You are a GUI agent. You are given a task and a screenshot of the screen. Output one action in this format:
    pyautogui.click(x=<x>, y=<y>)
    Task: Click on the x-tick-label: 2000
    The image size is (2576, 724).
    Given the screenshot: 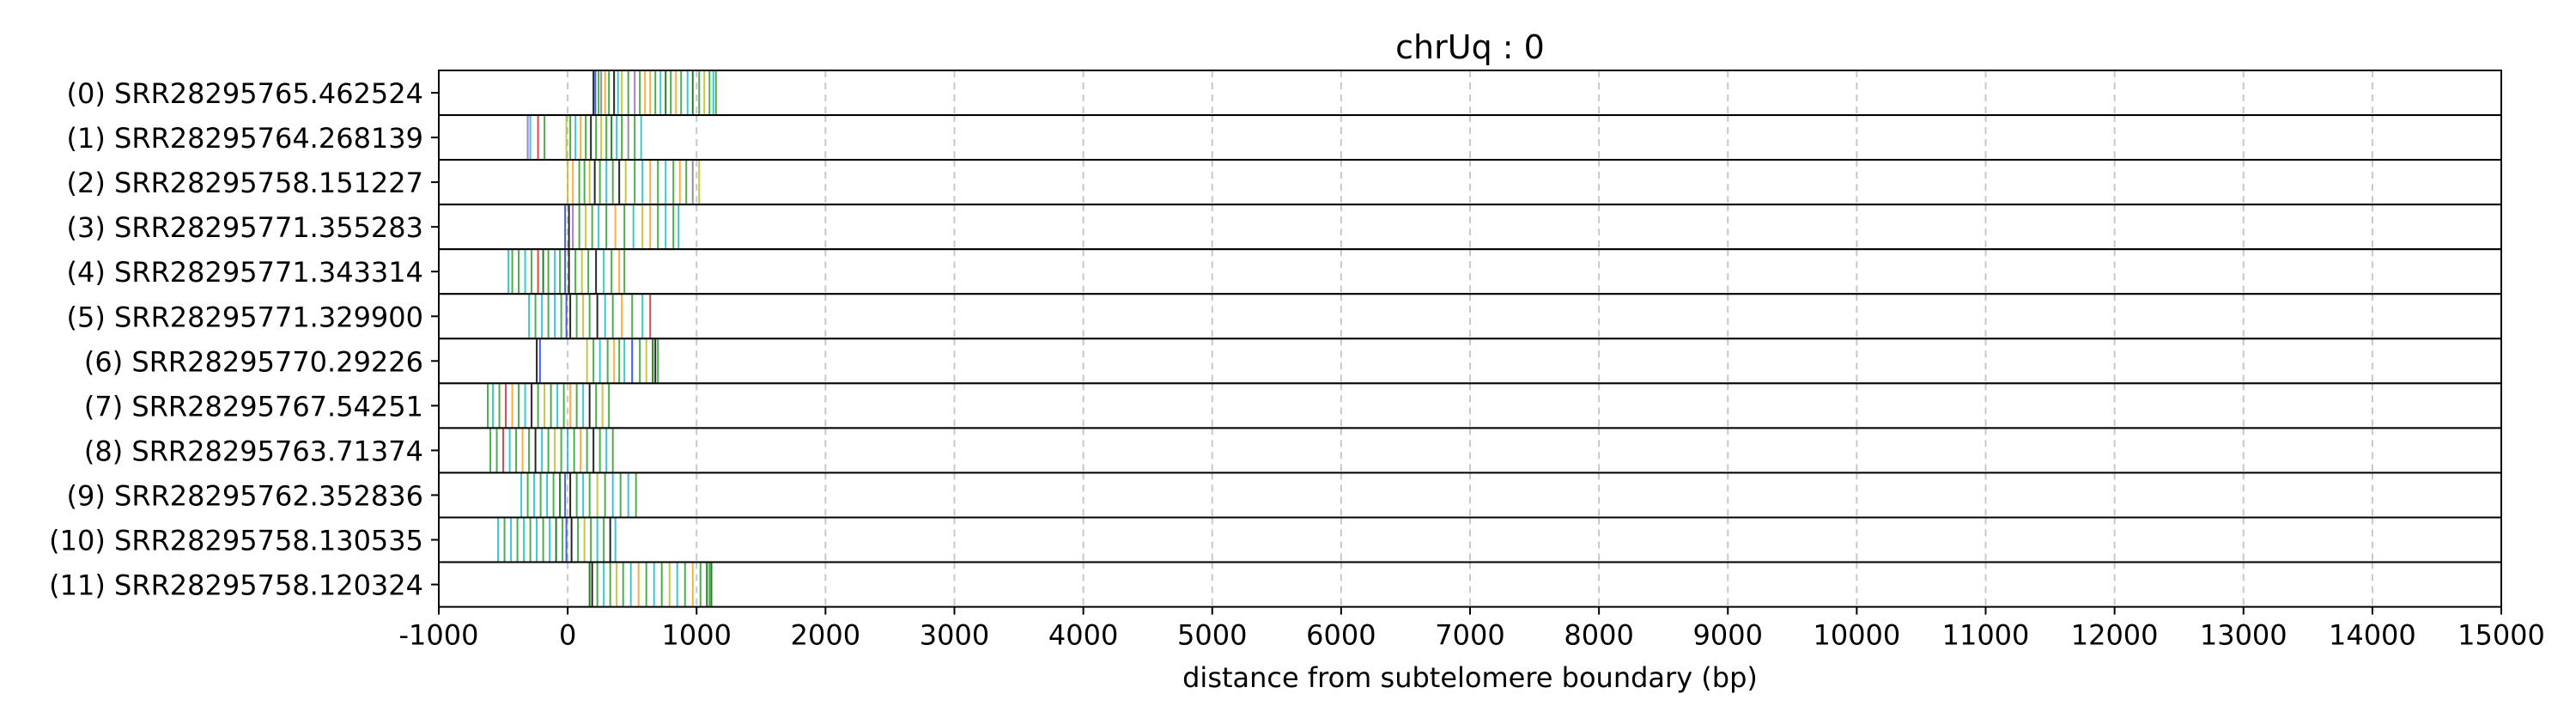 What is the action you would take?
    pyautogui.click(x=825, y=635)
    